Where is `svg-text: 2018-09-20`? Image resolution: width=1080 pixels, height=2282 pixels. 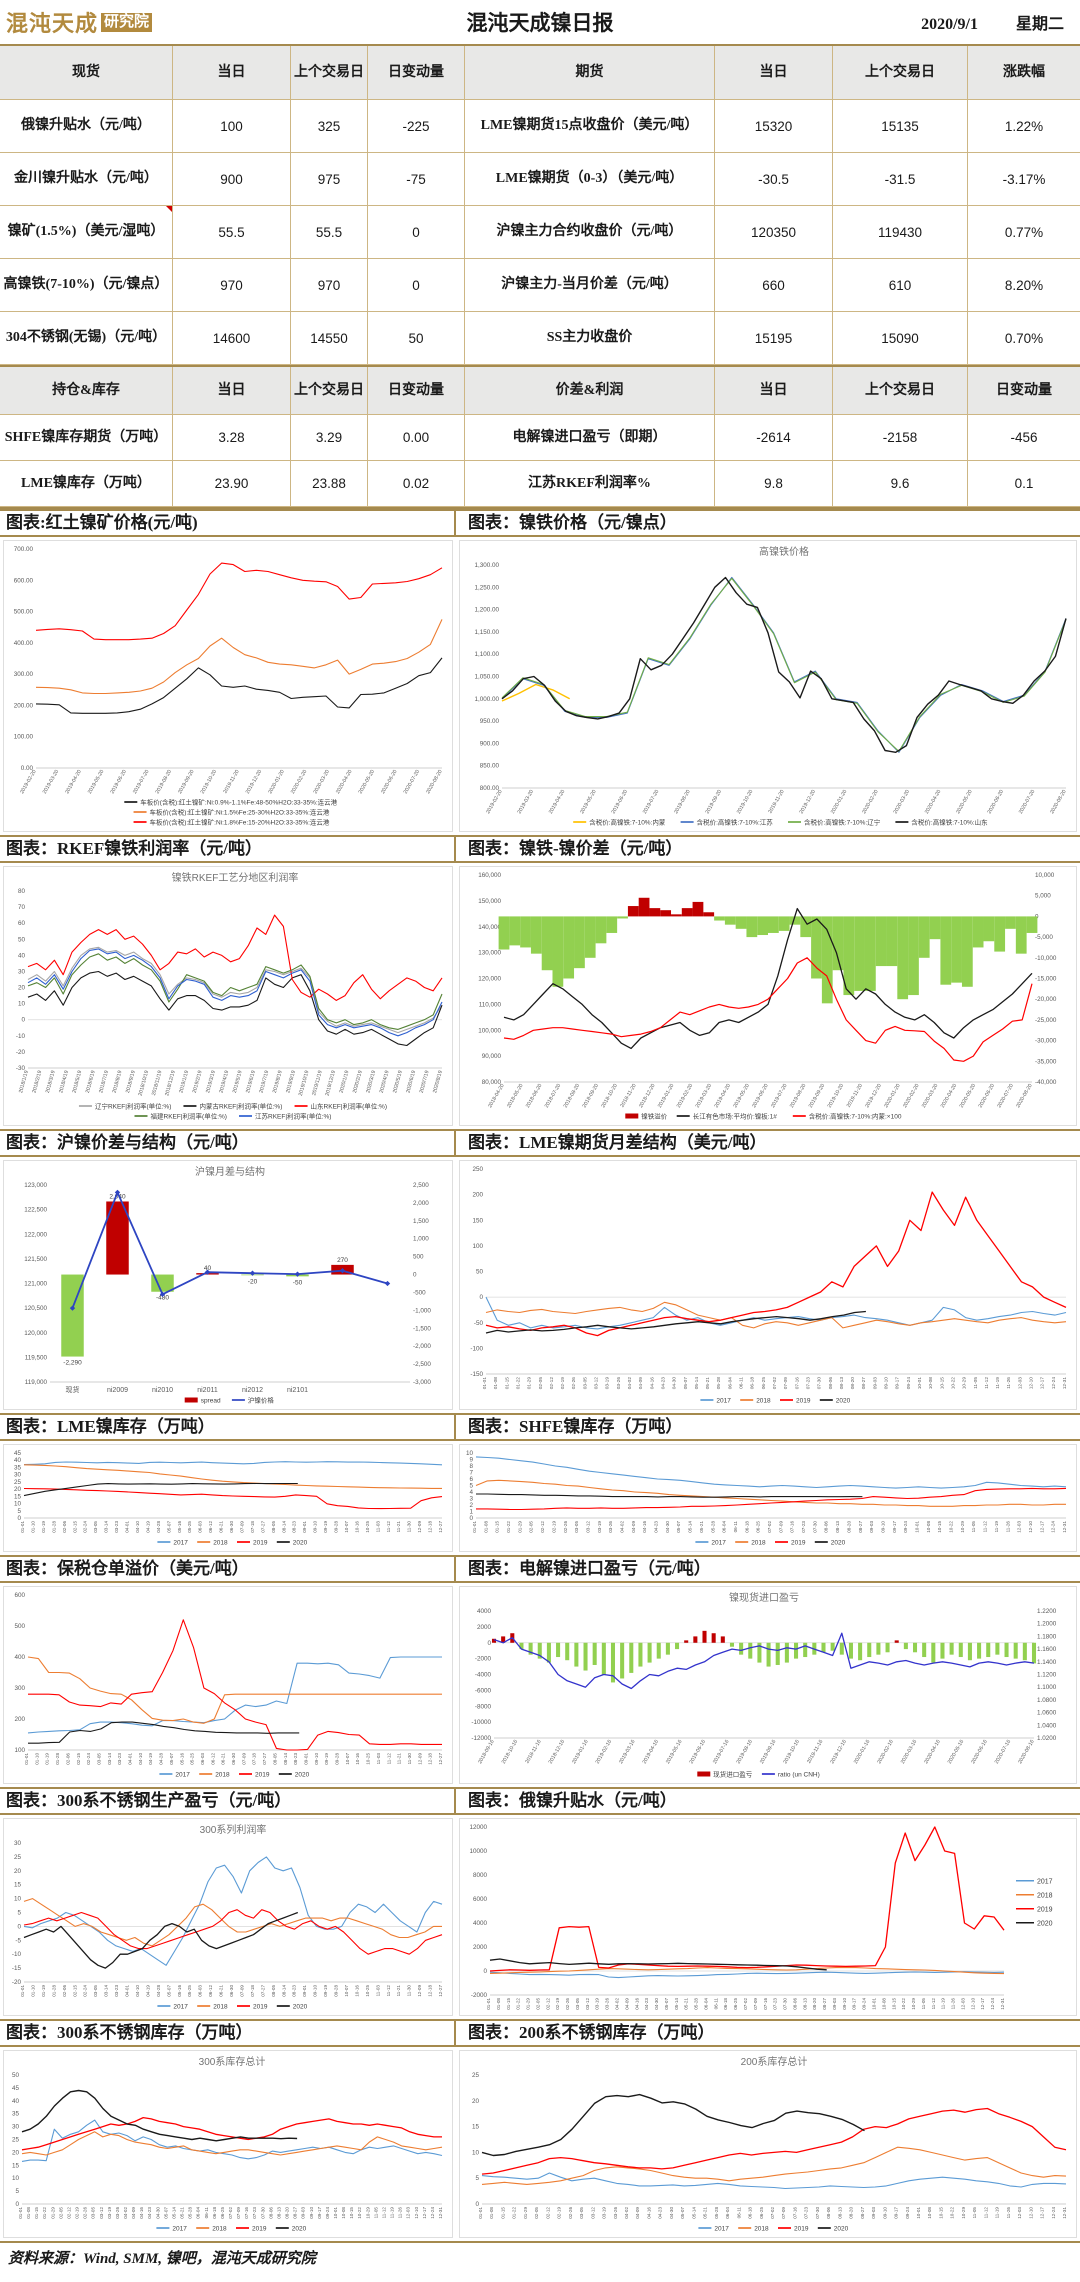 svg-text: 2018-09-20 is located at coordinates (591, 1096).